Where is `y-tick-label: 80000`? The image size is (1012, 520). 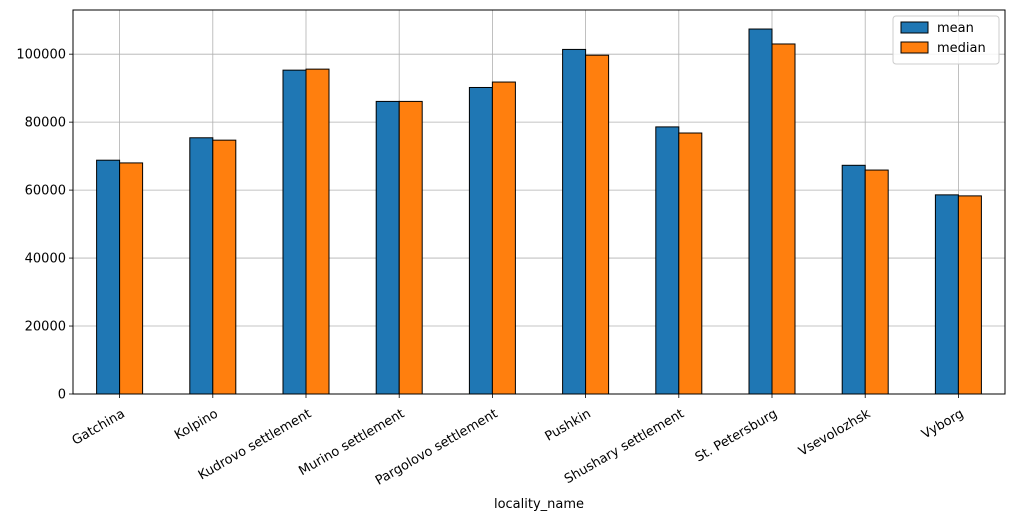 y-tick-label: 80000 is located at coordinates (45, 123).